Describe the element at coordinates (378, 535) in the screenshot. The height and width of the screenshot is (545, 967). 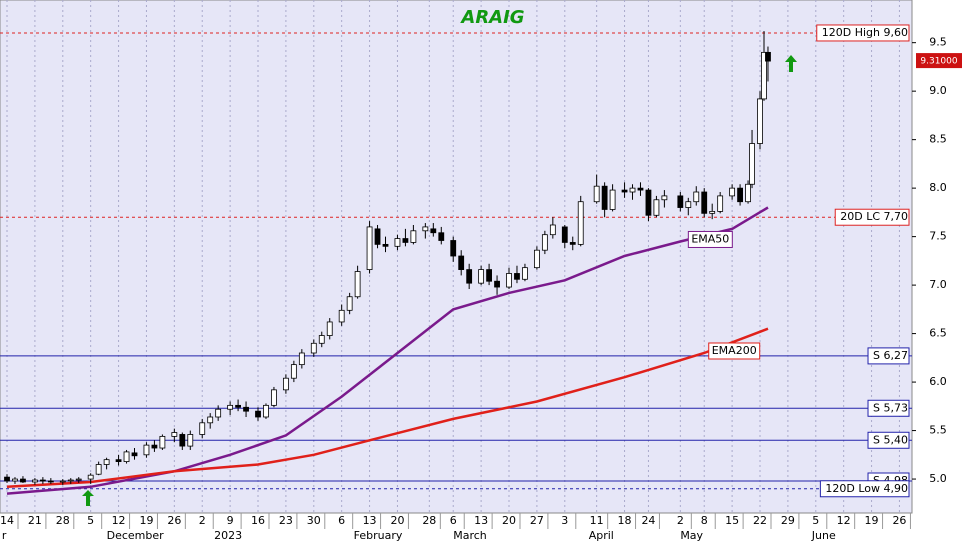
I see `month-label: February` at that location.